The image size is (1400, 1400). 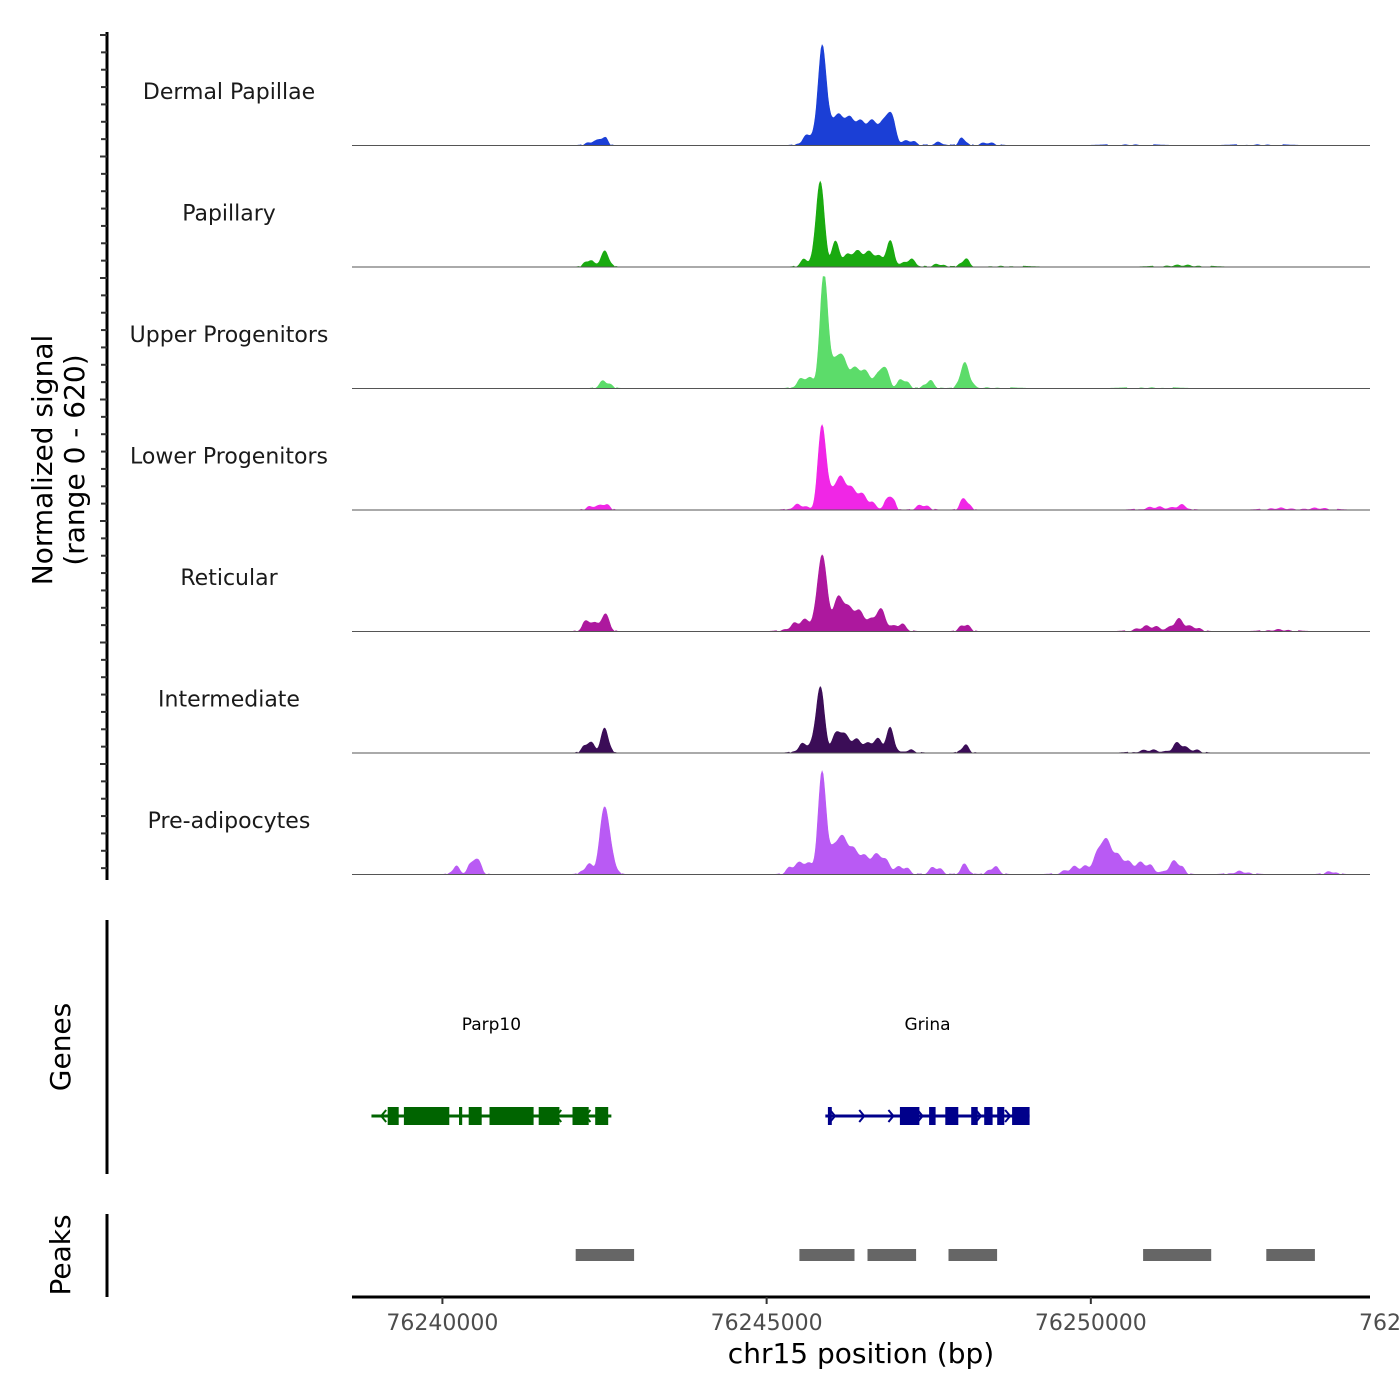 I want to click on track-lower-progenitors: Lower Progenitors, so click(x=750, y=467).